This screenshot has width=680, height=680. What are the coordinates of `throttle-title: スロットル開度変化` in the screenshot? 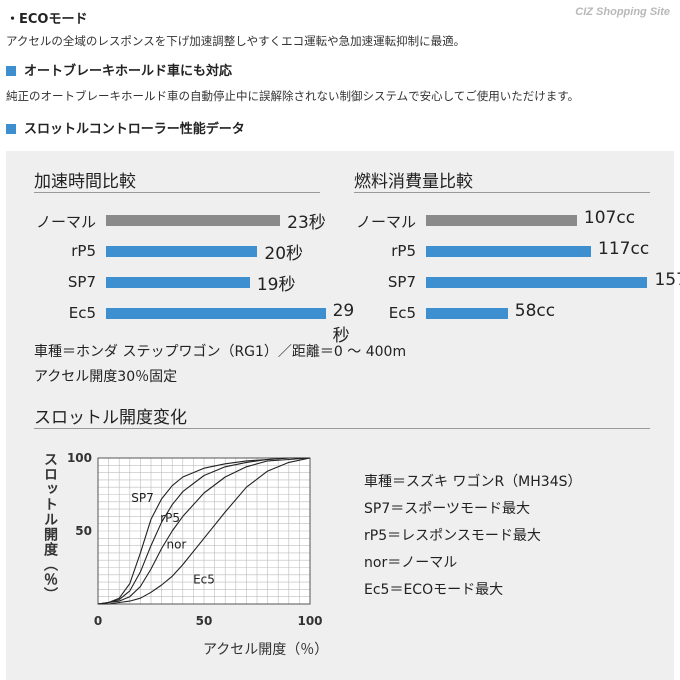 It's located at (110, 418).